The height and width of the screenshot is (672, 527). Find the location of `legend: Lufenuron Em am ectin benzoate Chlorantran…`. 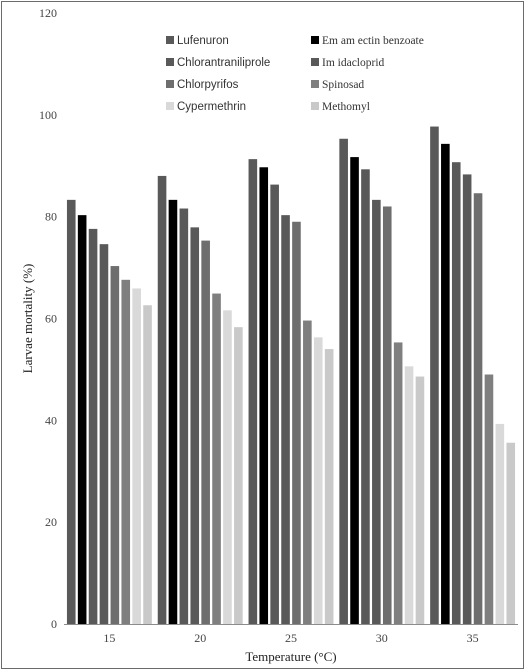

legend: Lufenuron Em am ectin benzoate Chlorantran… is located at coordinates (295, 74).